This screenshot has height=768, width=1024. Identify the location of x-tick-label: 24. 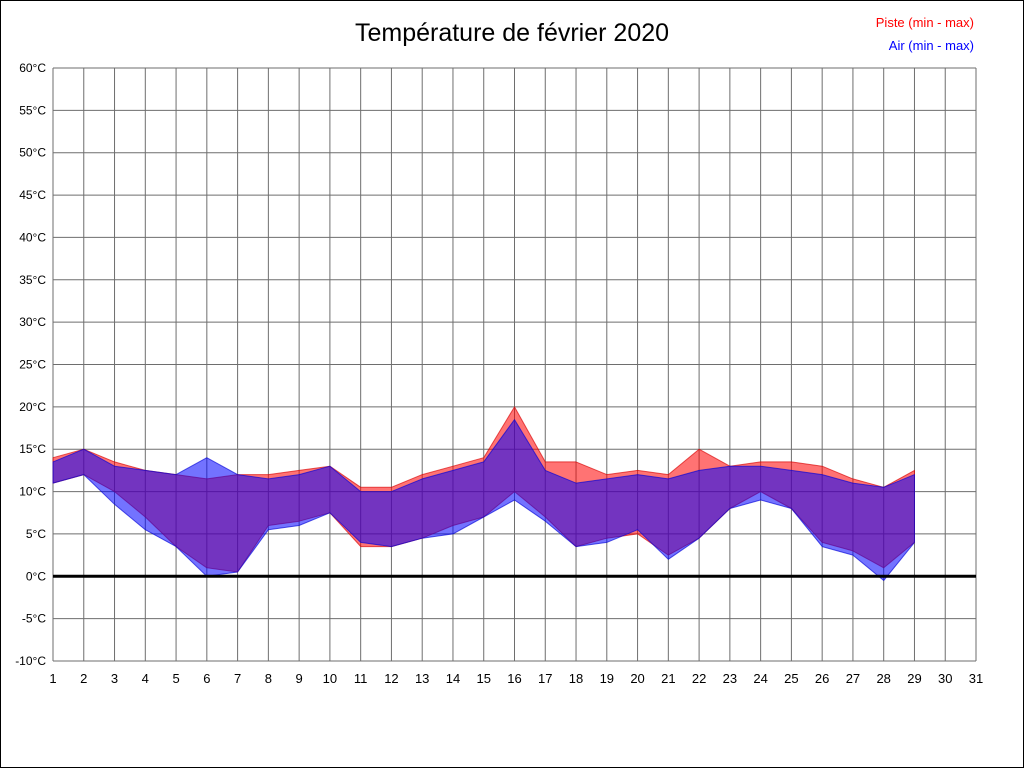
(760, 678).